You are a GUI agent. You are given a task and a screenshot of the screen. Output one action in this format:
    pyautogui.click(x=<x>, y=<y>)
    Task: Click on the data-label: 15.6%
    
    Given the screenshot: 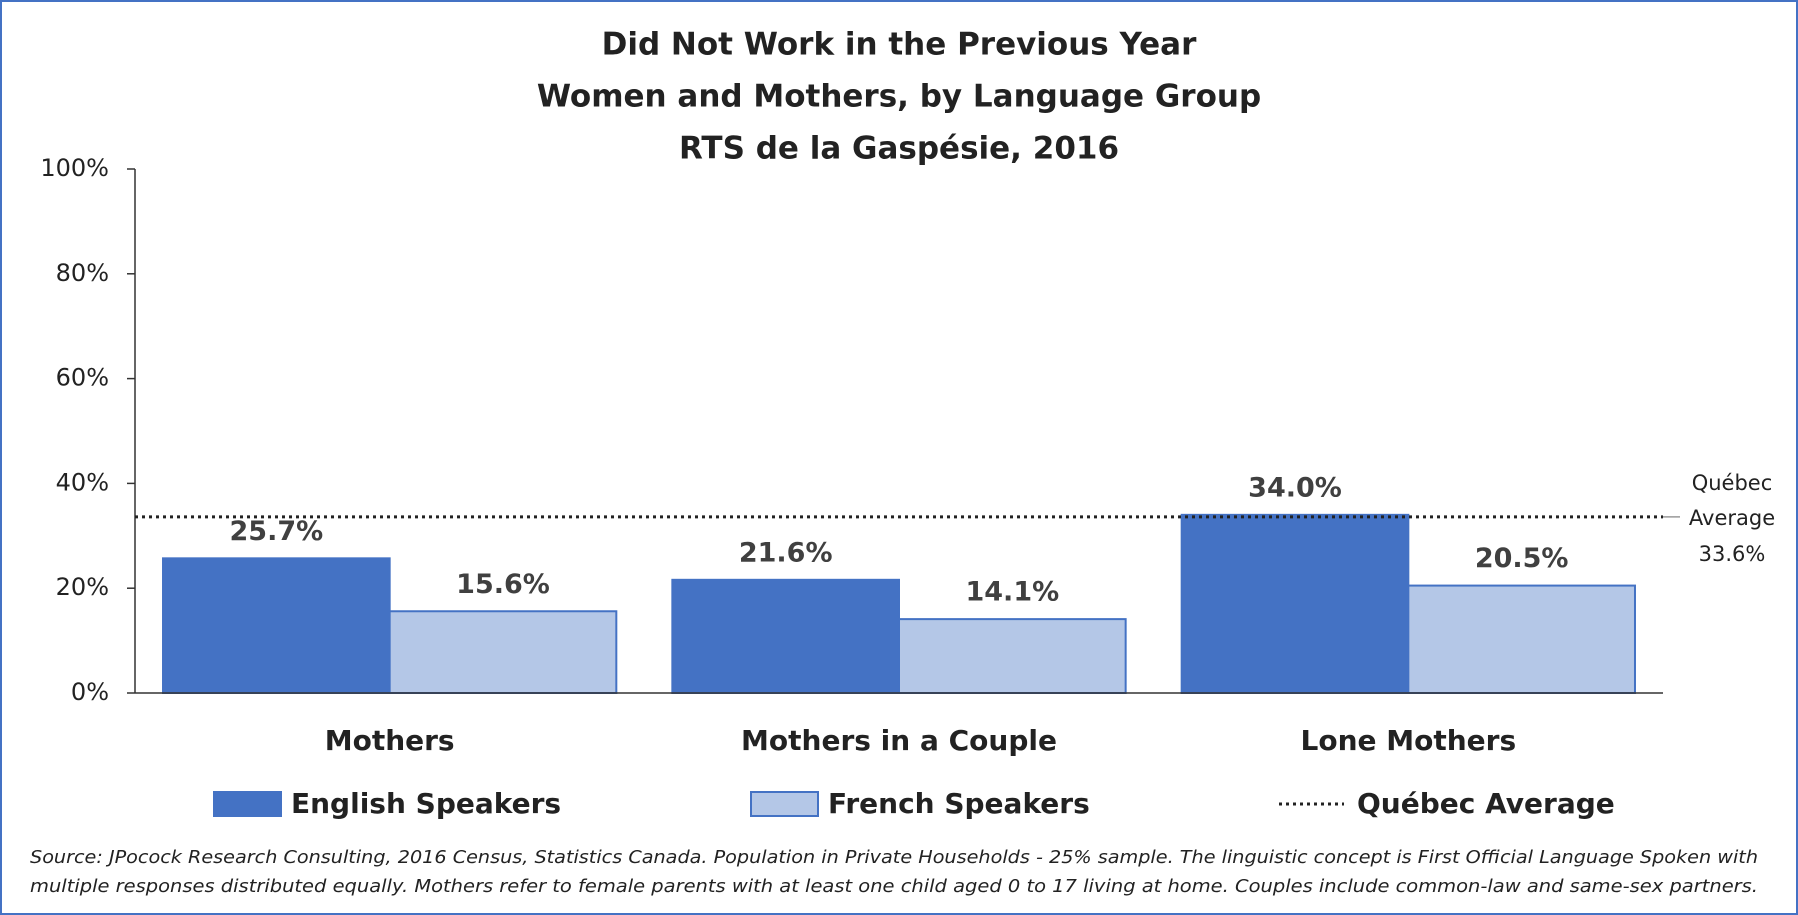 What is the action you would take?
    pyautogui.click(x=503, y=584)
    